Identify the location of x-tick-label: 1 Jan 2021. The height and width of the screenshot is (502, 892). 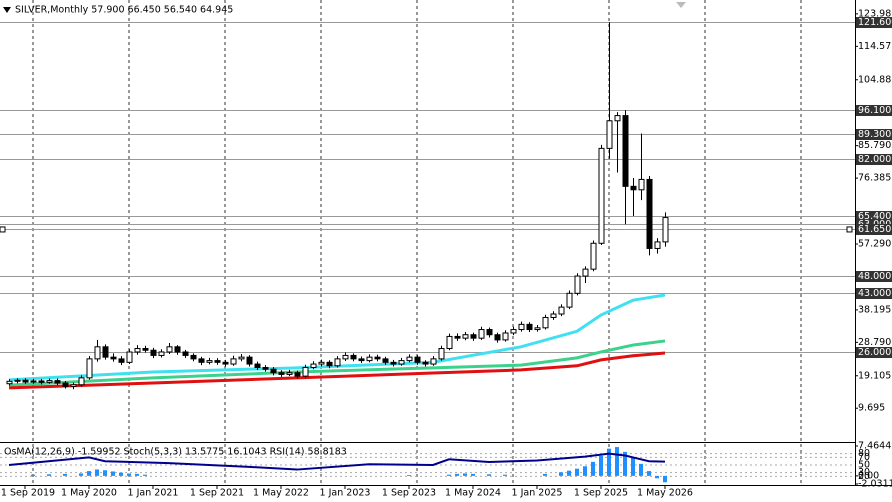
(153, 493).